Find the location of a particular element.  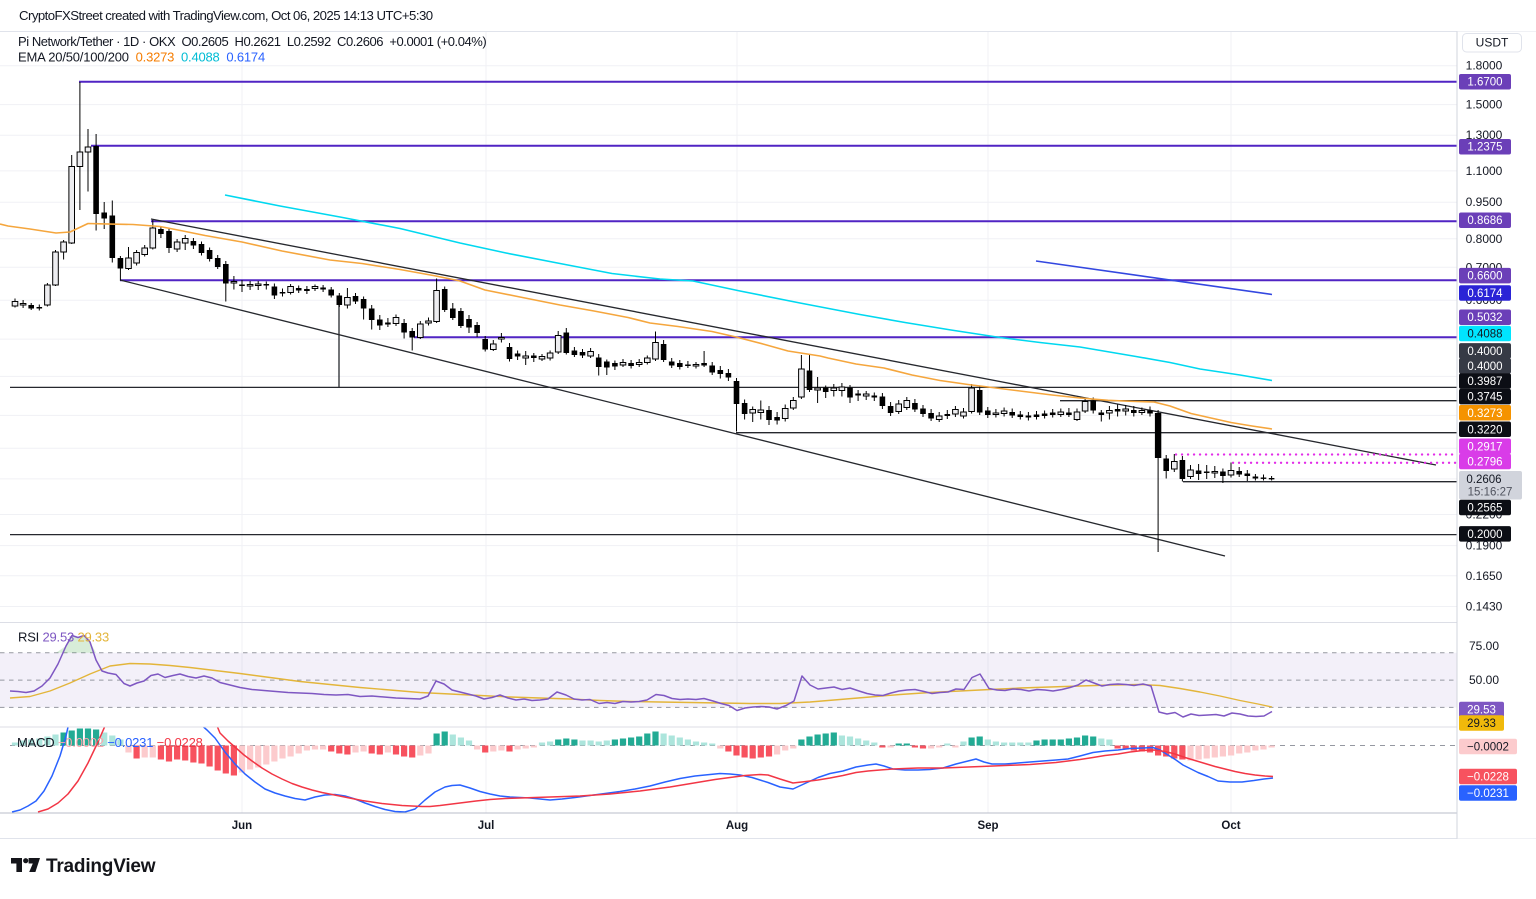

svg-text: 0.8000 is located at coordinates (1484, 239).